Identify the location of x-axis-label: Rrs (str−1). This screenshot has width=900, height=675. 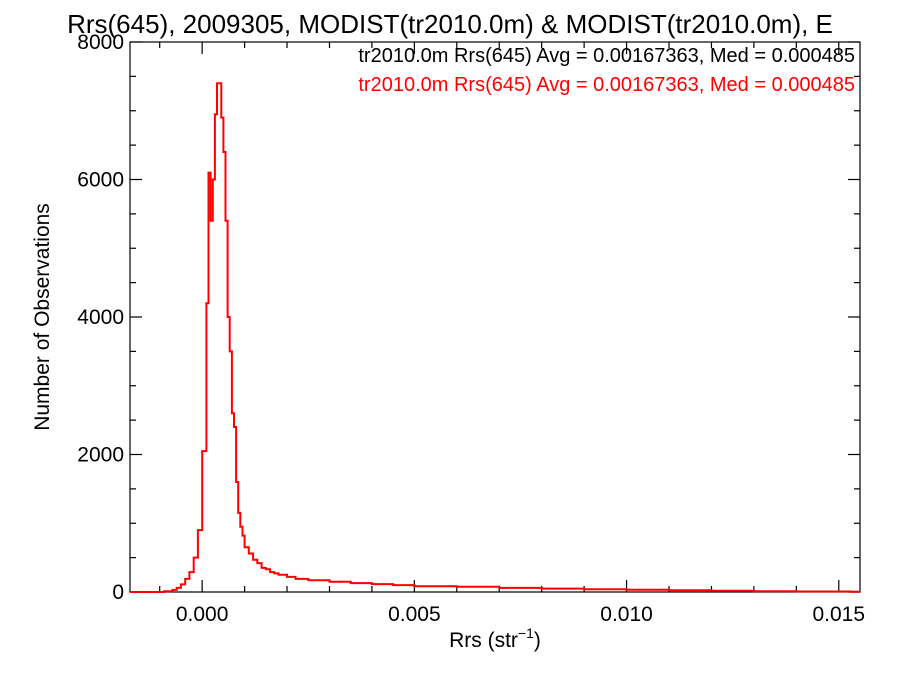
(495, 638).